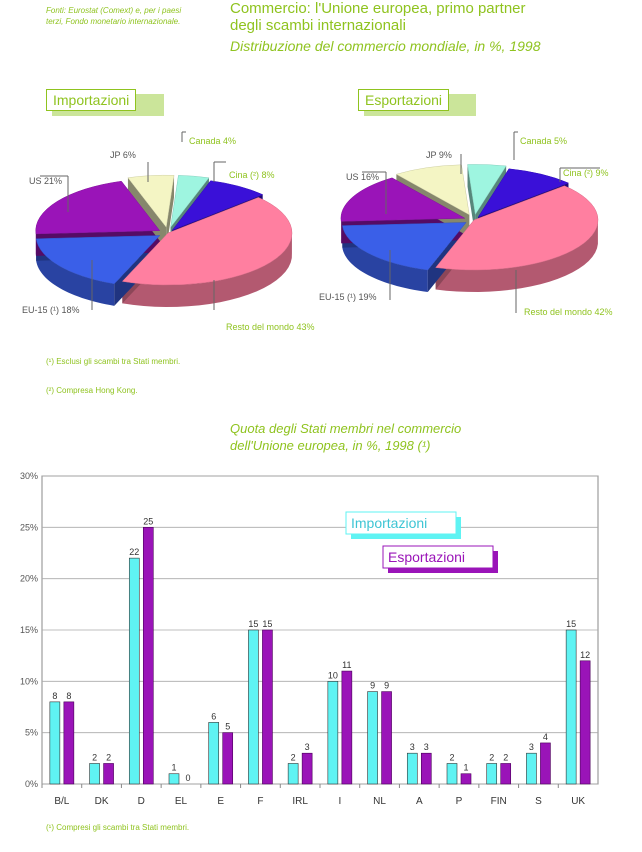 This screenshot has width=642, height=852. Describe the element at coordinates (318, 25) in the screenshot. I see `title-line-2: degli scambi internazionali` at that location.